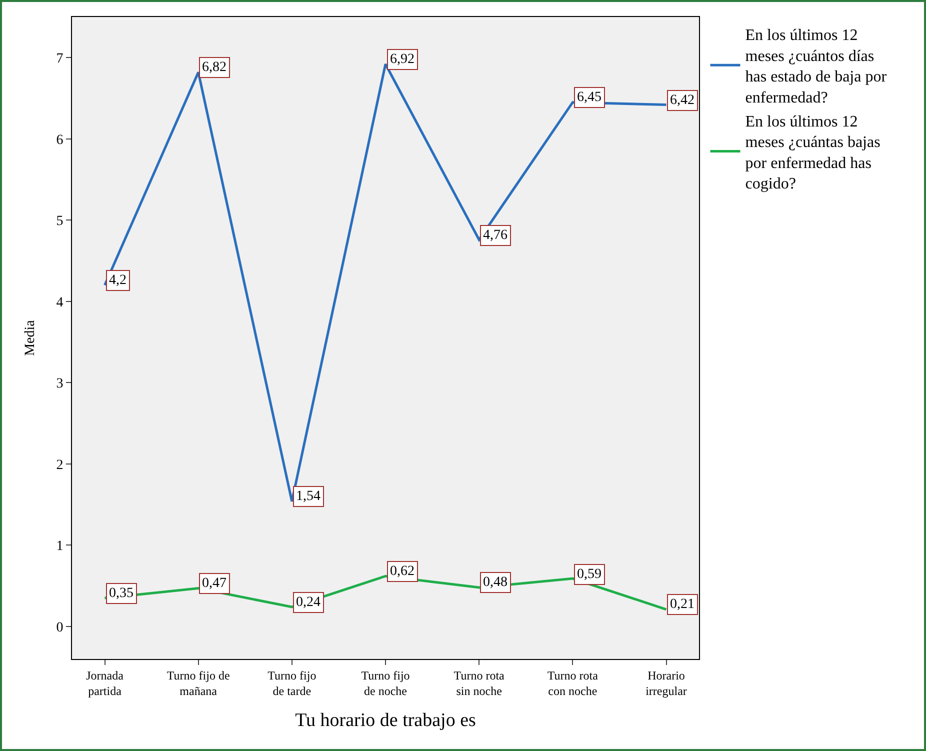 Image resolution: width=926 pixels, height=751 pixels. Describe the element at coordinates (666, 683) in the screenshot. I see `x-tick-label: Horario irregular` at that location.